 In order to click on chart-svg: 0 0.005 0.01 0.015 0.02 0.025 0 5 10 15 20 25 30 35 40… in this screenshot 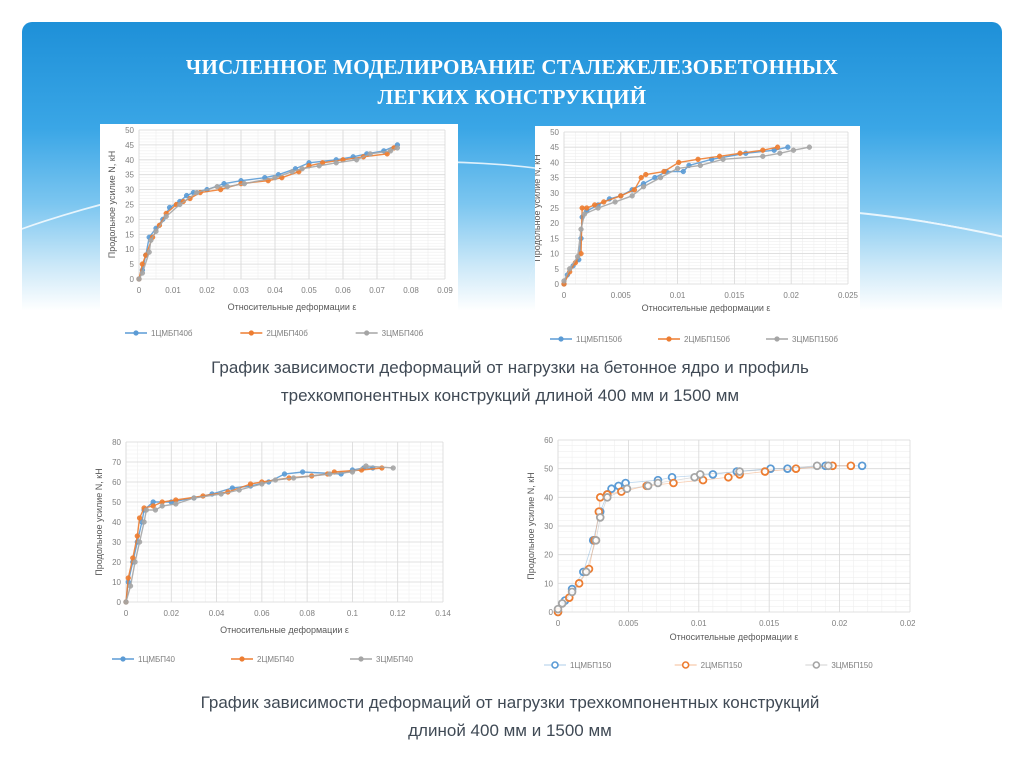, I will do `click(697, 236)`.